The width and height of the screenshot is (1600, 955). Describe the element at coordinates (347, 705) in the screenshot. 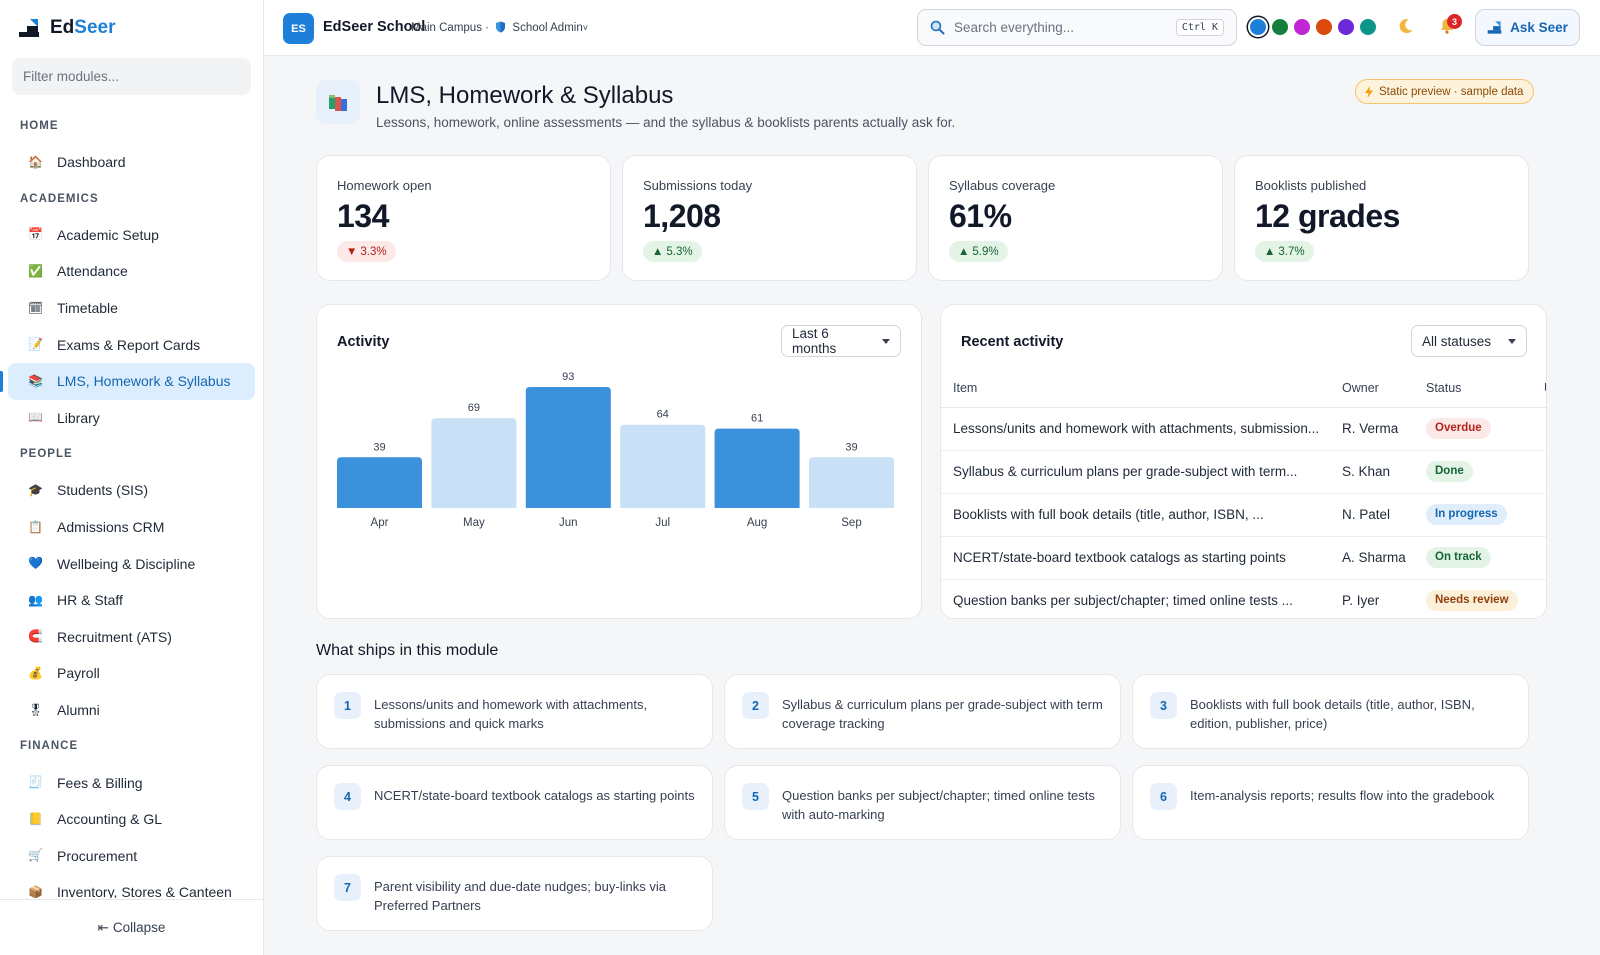

I see `feature-number: 1` at that location.